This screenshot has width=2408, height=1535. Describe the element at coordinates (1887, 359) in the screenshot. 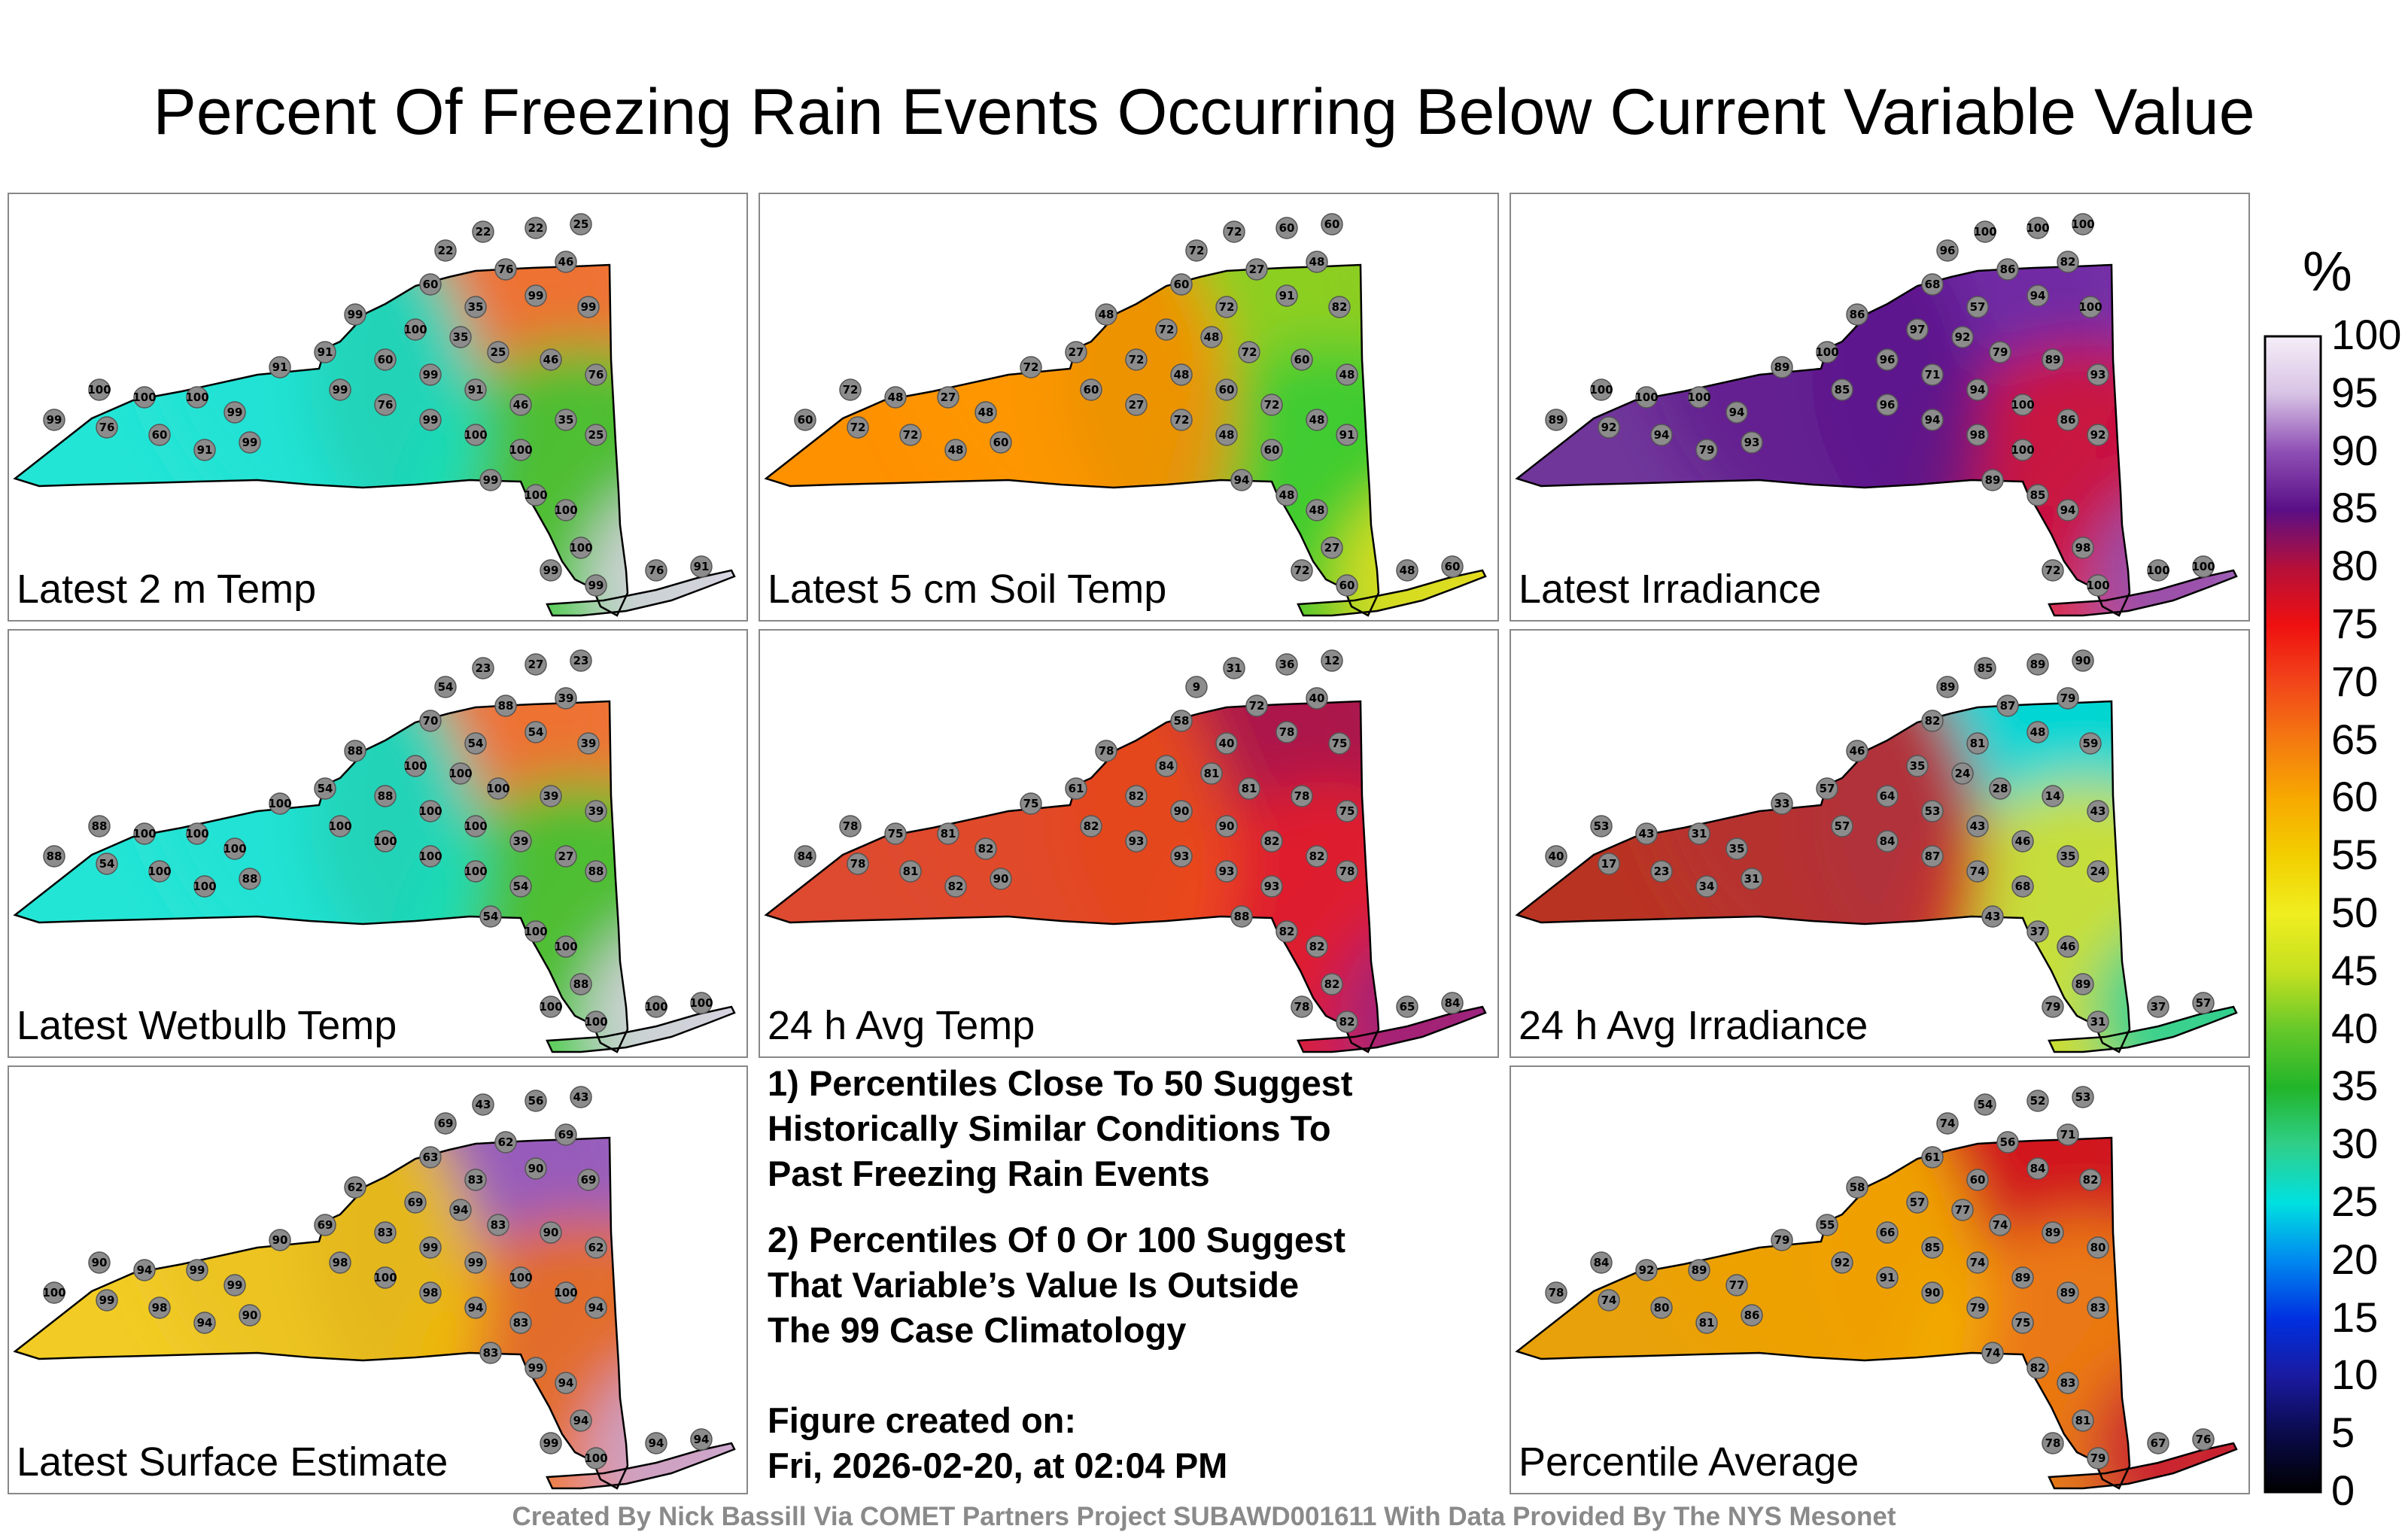

I see `station-marker: 96` at that location.